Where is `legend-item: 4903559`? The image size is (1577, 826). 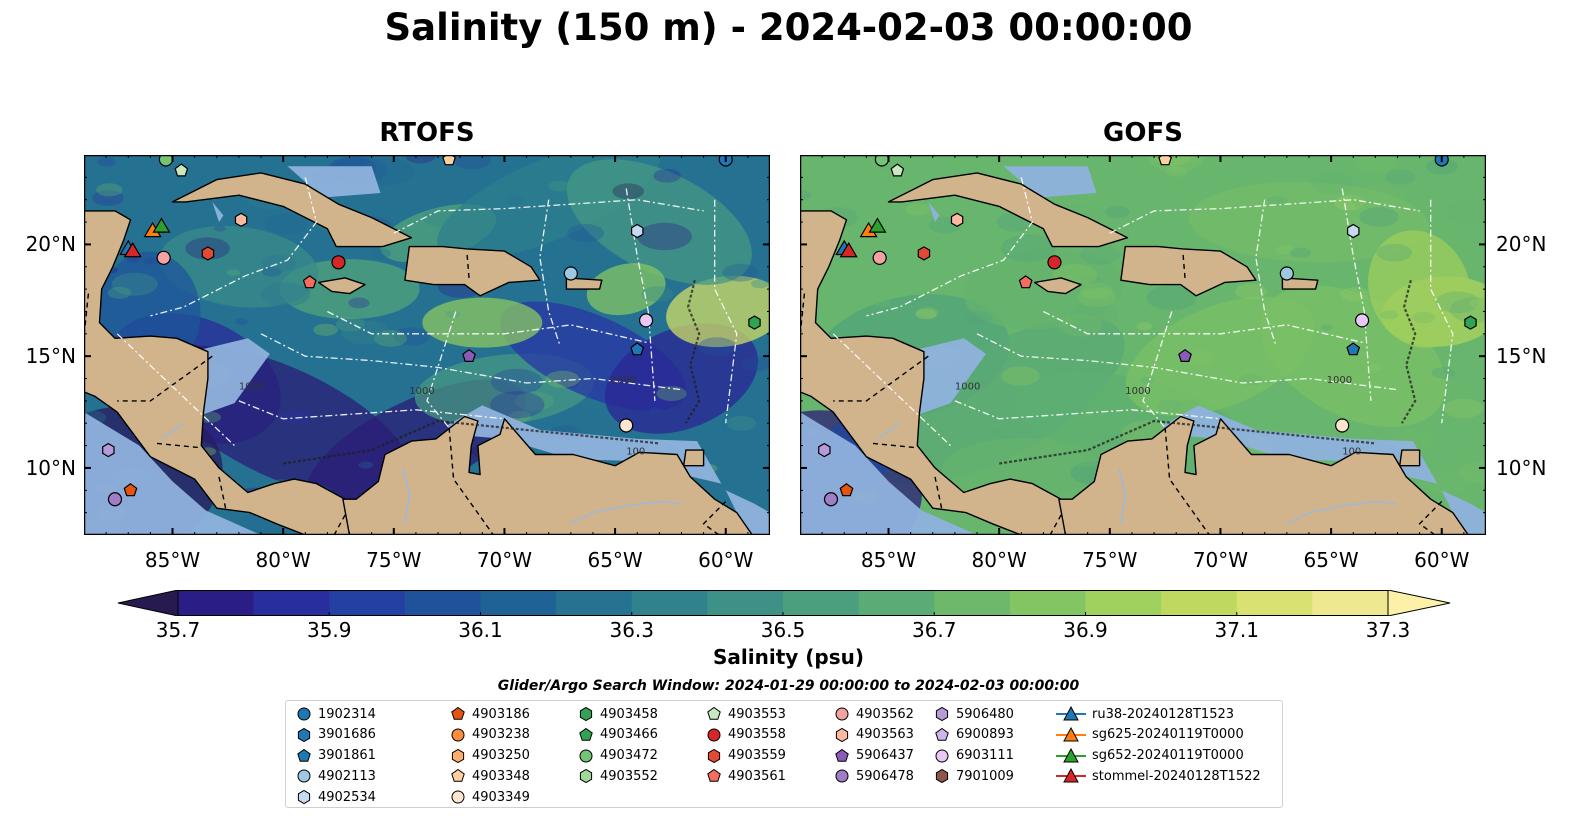
legend-item: 4903559 is located at coordinates (746, 756).